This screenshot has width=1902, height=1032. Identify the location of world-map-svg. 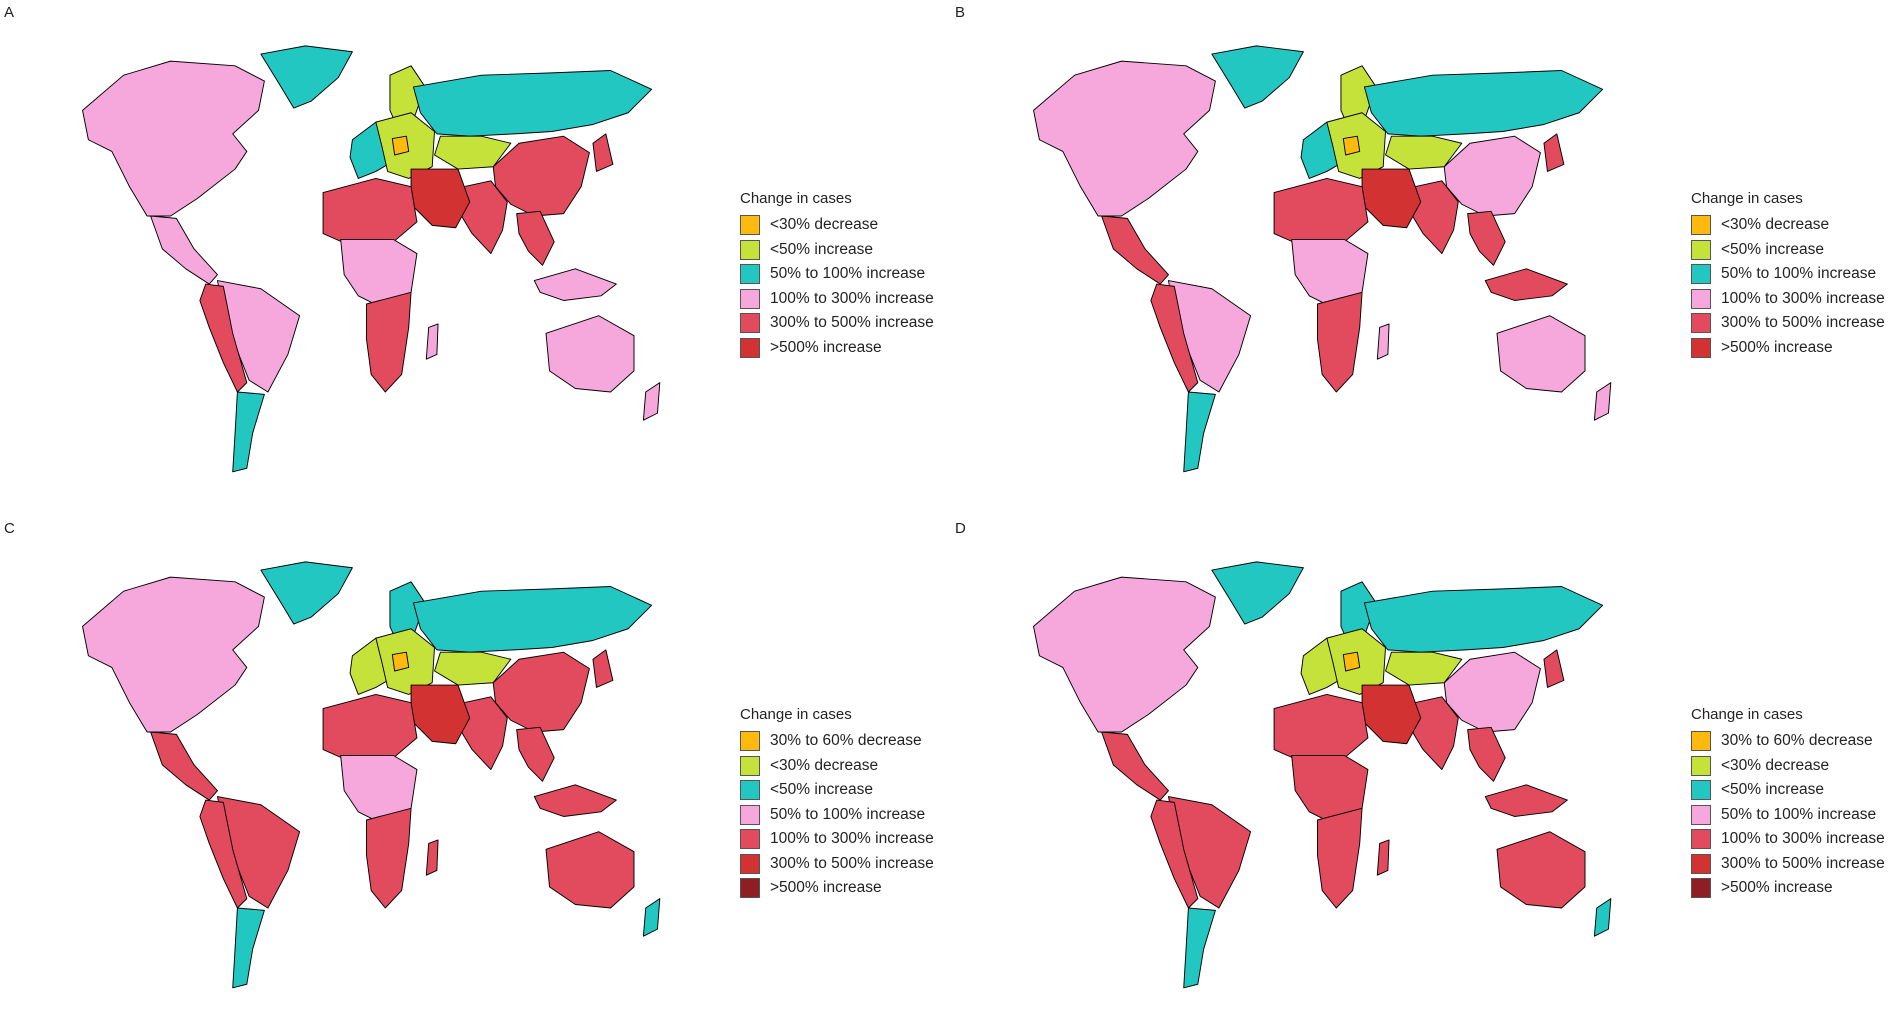
(1322, 259).